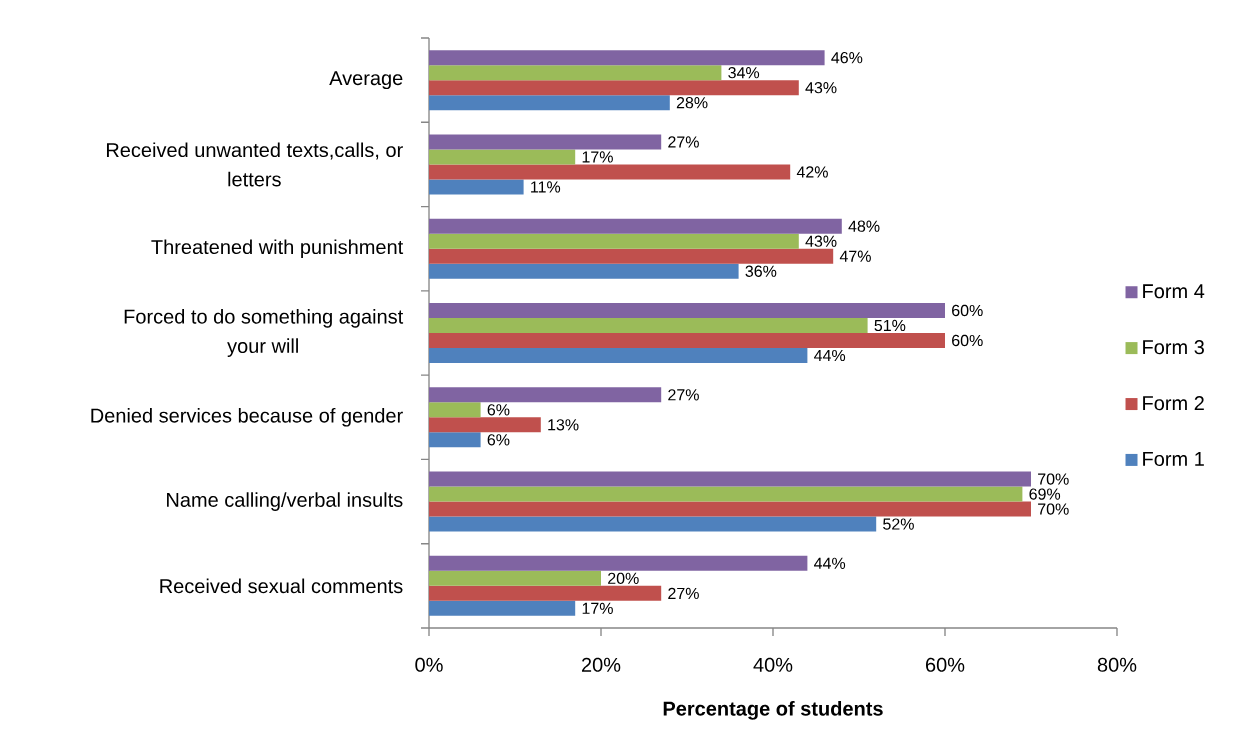 This screenshot has width=1260, height=733. I want to click on data-label: 13%, so click(563, 425).